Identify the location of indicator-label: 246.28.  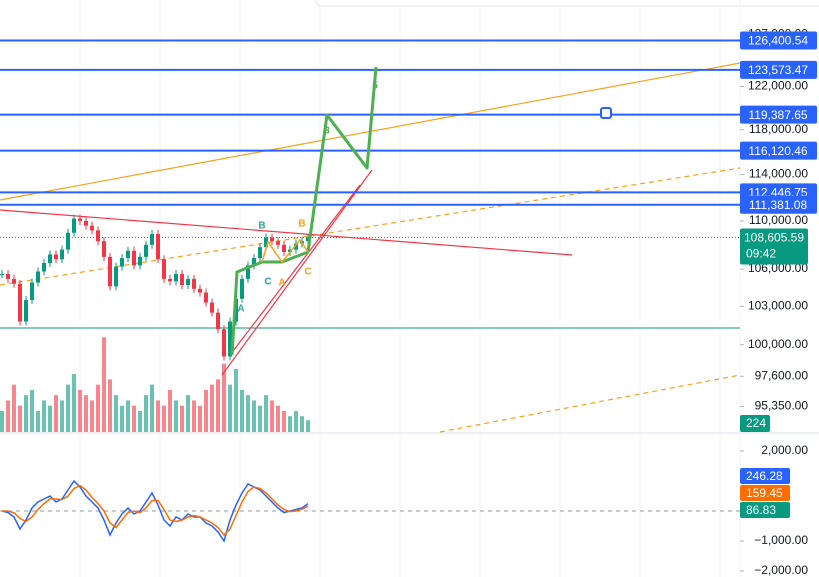
(764, 476).